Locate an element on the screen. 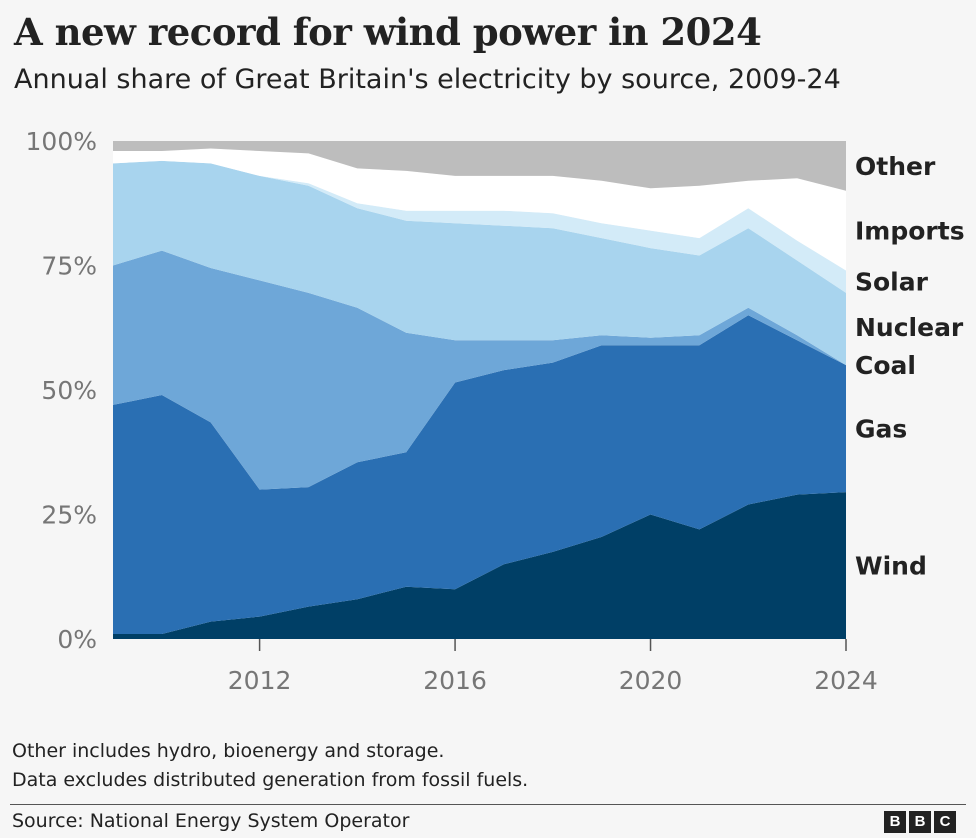 This screenshot has width=976, height=838. source-credit: Source: National Energy System Operator is located at coordinates (211, 821).